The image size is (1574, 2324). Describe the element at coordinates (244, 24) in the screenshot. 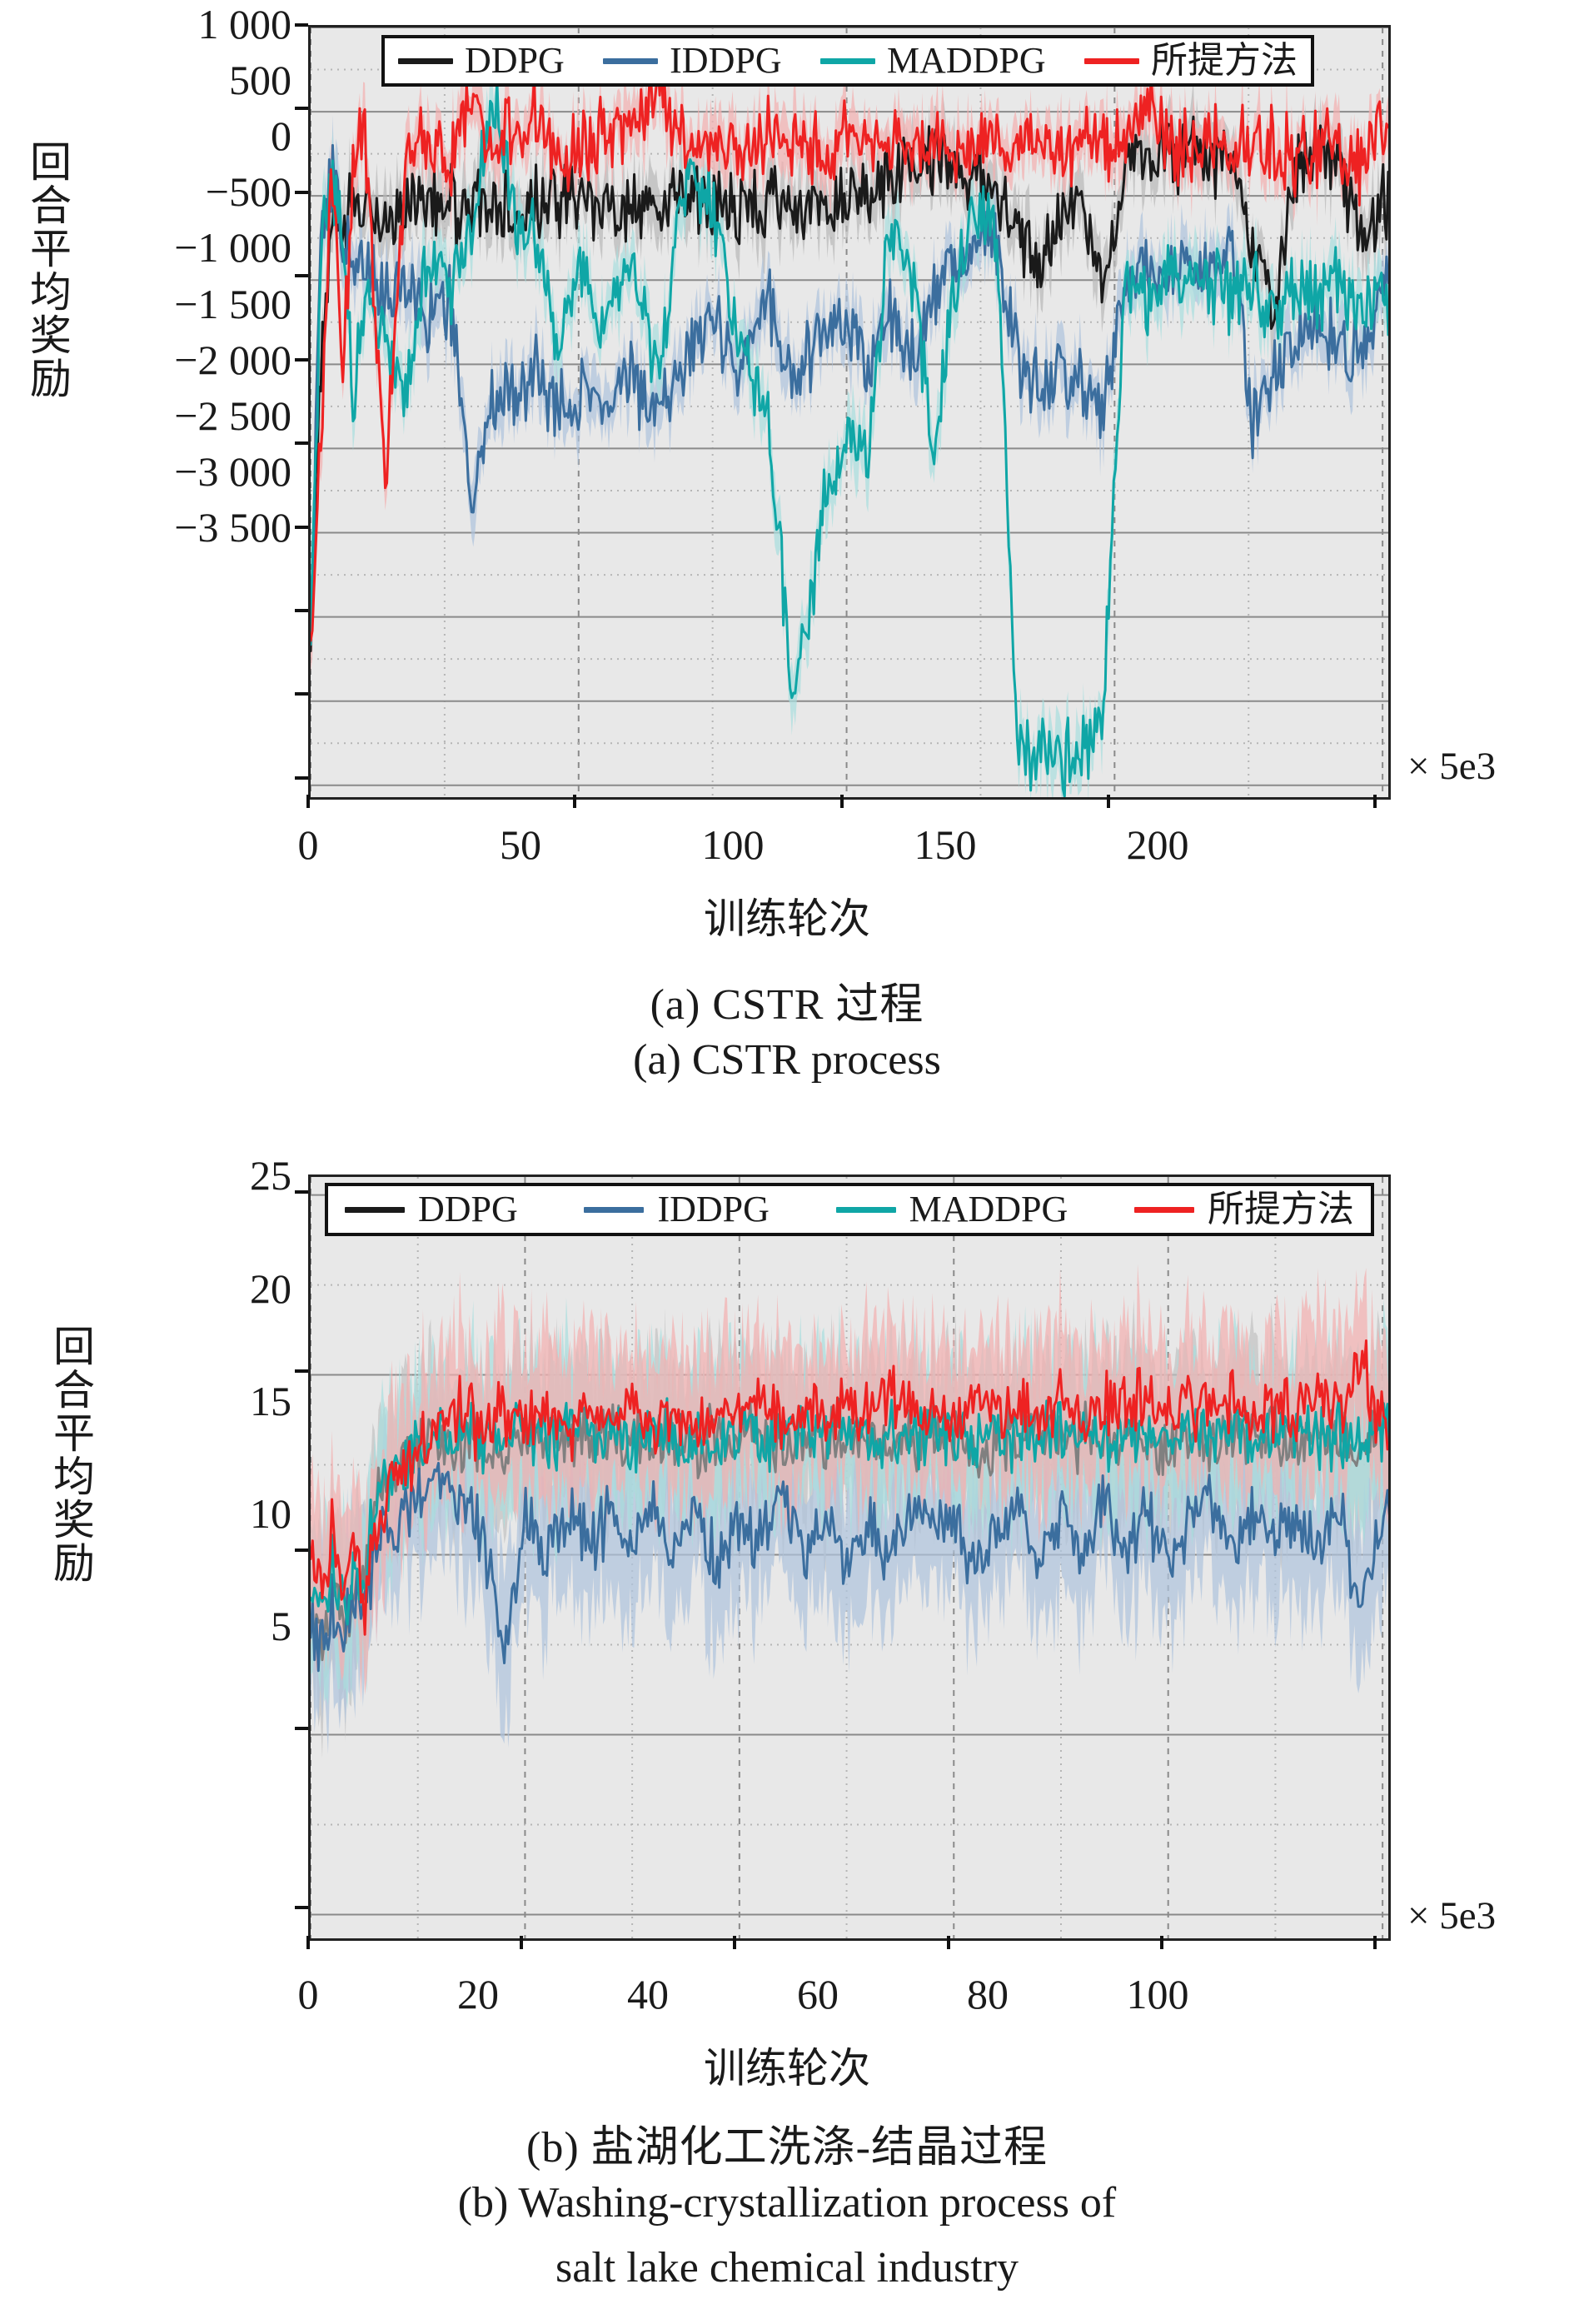

I see `panel-a-ytick-0: 1 000` at that location.